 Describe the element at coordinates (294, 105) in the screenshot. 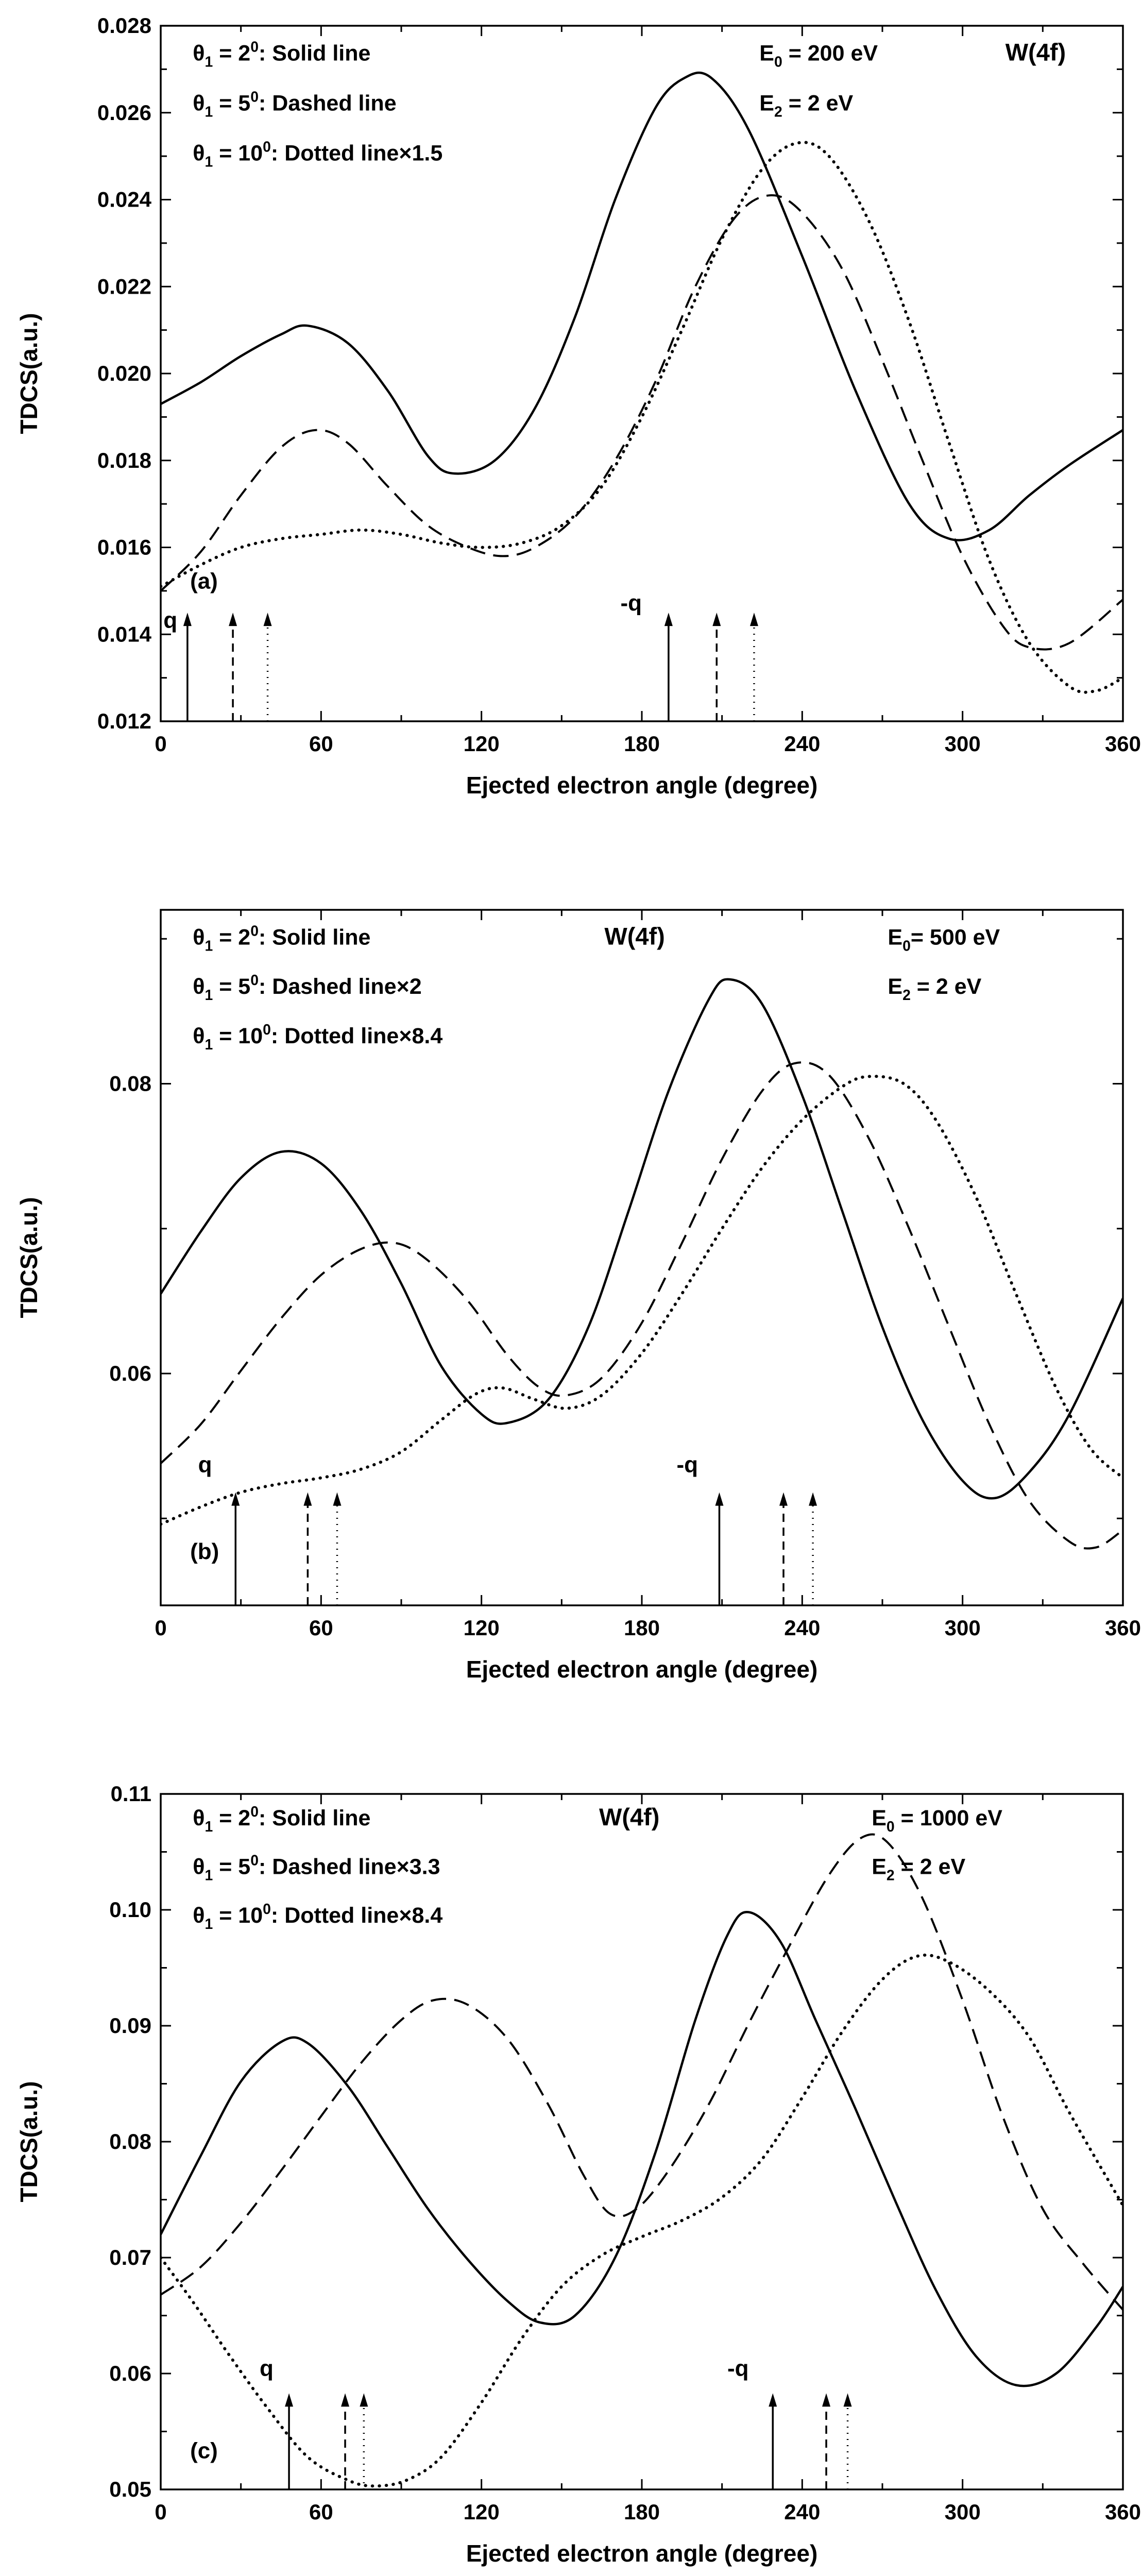

I see `legend-line: θ1 = 50: Dashed line` at that location.